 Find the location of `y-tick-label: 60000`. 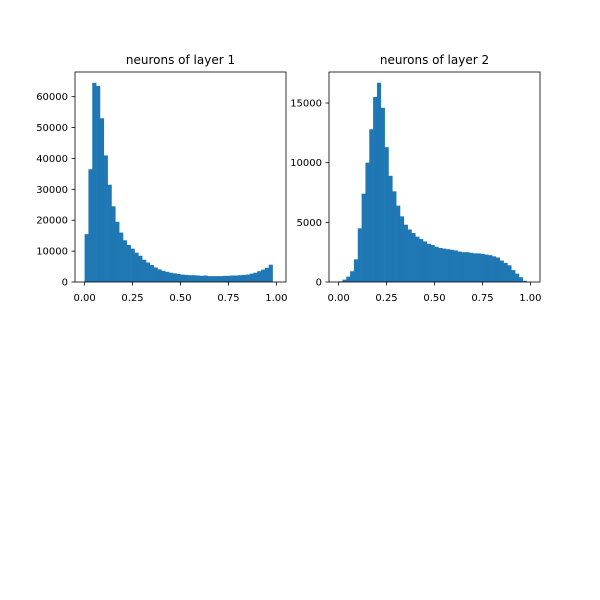

y-tick-label: 60000 is located at coordinates (52, 97).